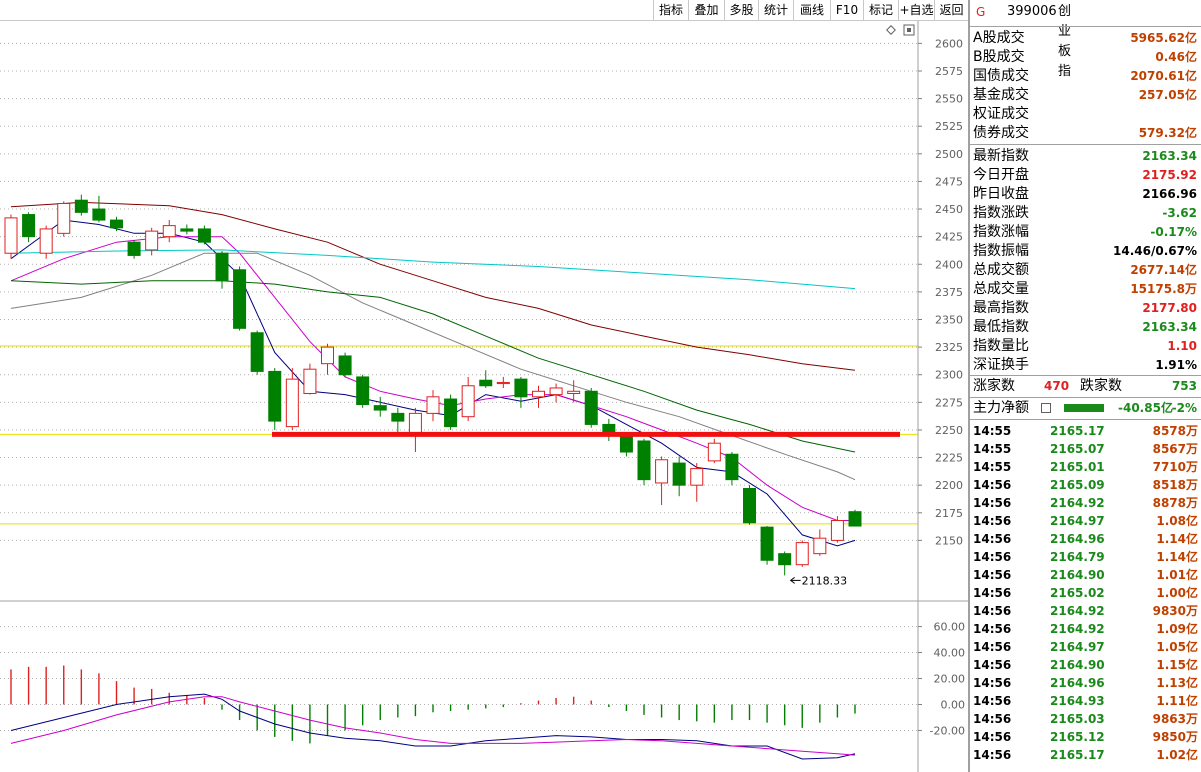 The height and width of the screenshot is (772, 1201). Describe the element at coordinates (951, 10) in the screenshot. I see `toolbar-button: 返回` at that location.